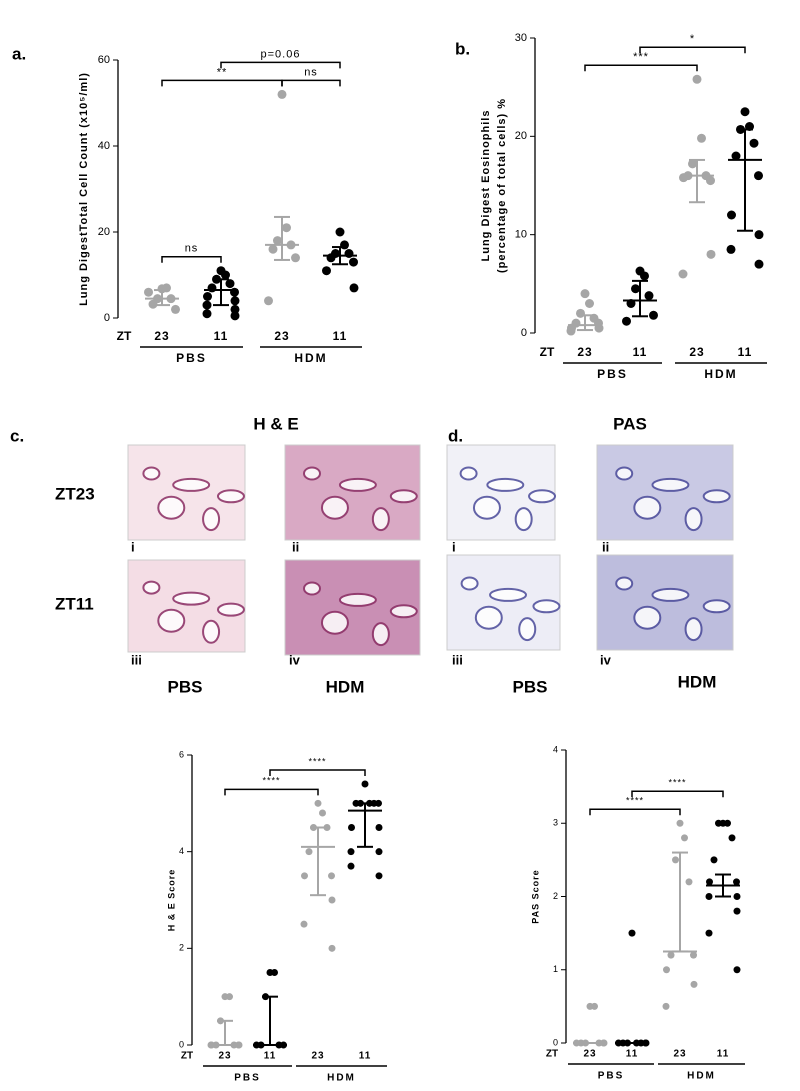  I want to click on panel-title: PAS, so click(630, 423).